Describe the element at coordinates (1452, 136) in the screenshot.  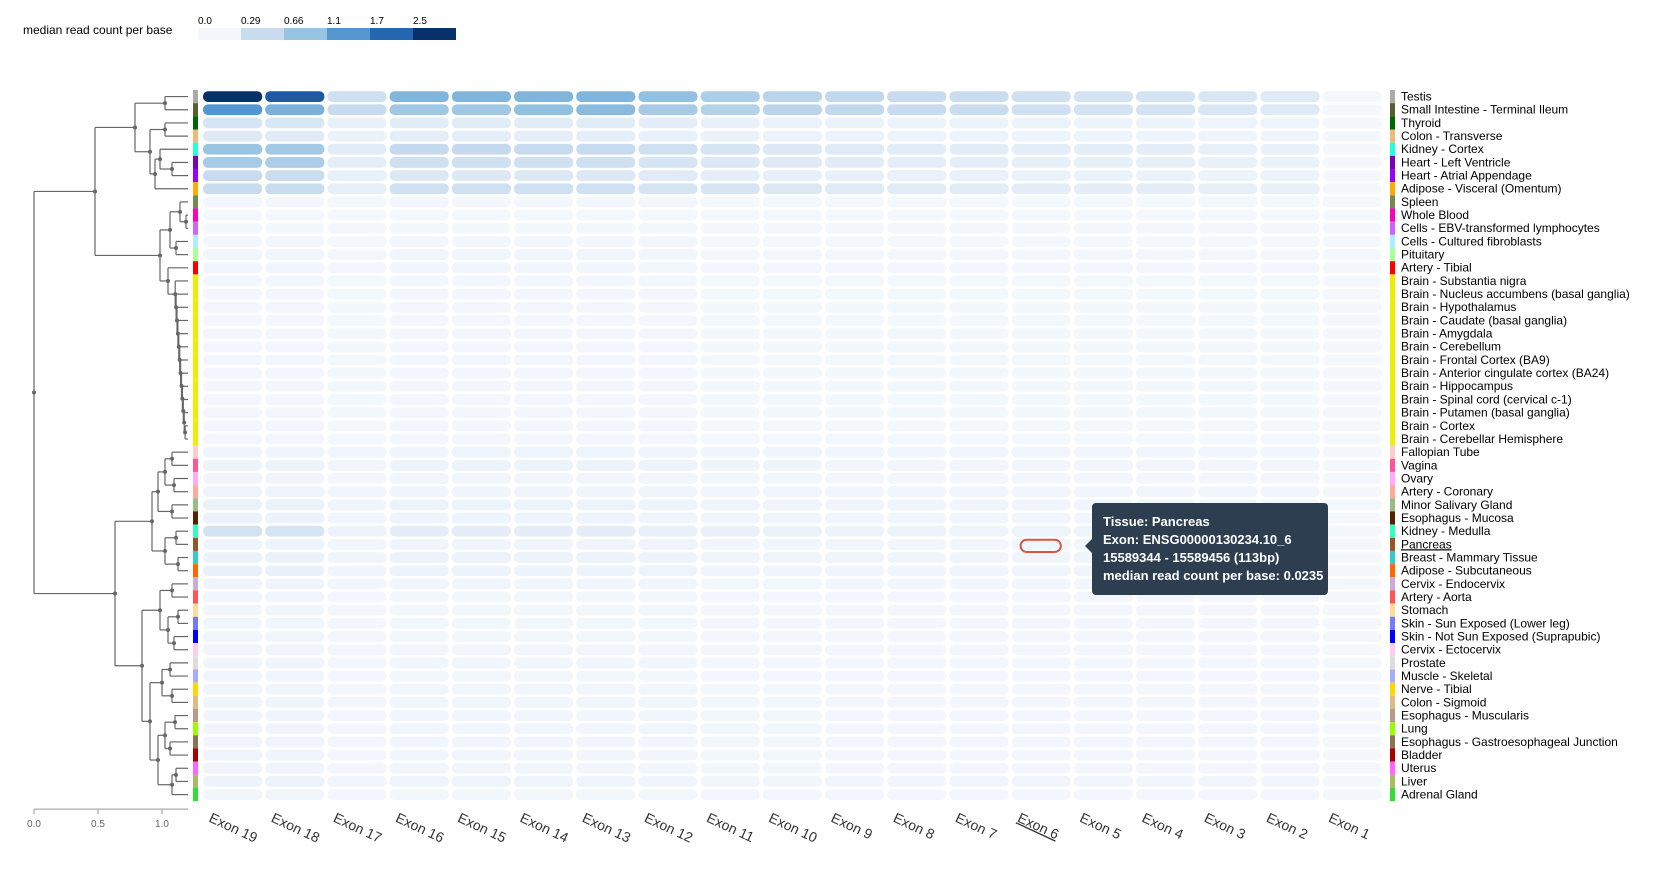
I see `tissue-label: Colon - Transverse` at that location.